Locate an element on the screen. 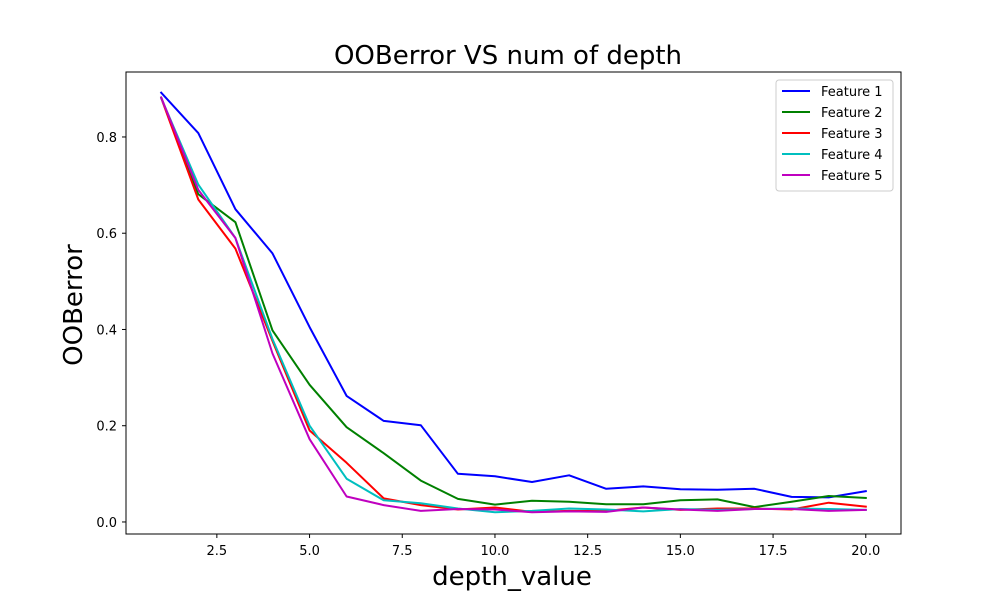 Image resolution: width=1000 pixels, height=604 pixels. y-tick-label: 0.2 is located at coordinates (106, 427).